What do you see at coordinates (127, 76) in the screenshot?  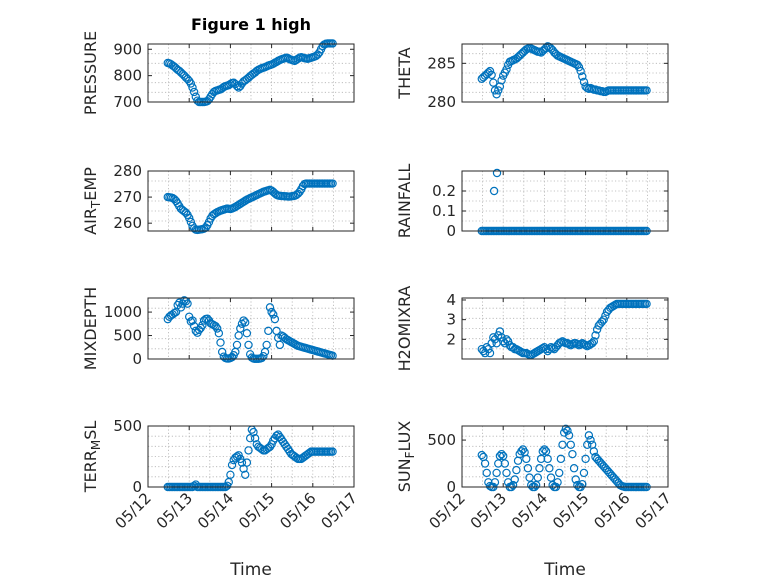 I see `y-tick-label: 800` at bounding box center [127, 76].